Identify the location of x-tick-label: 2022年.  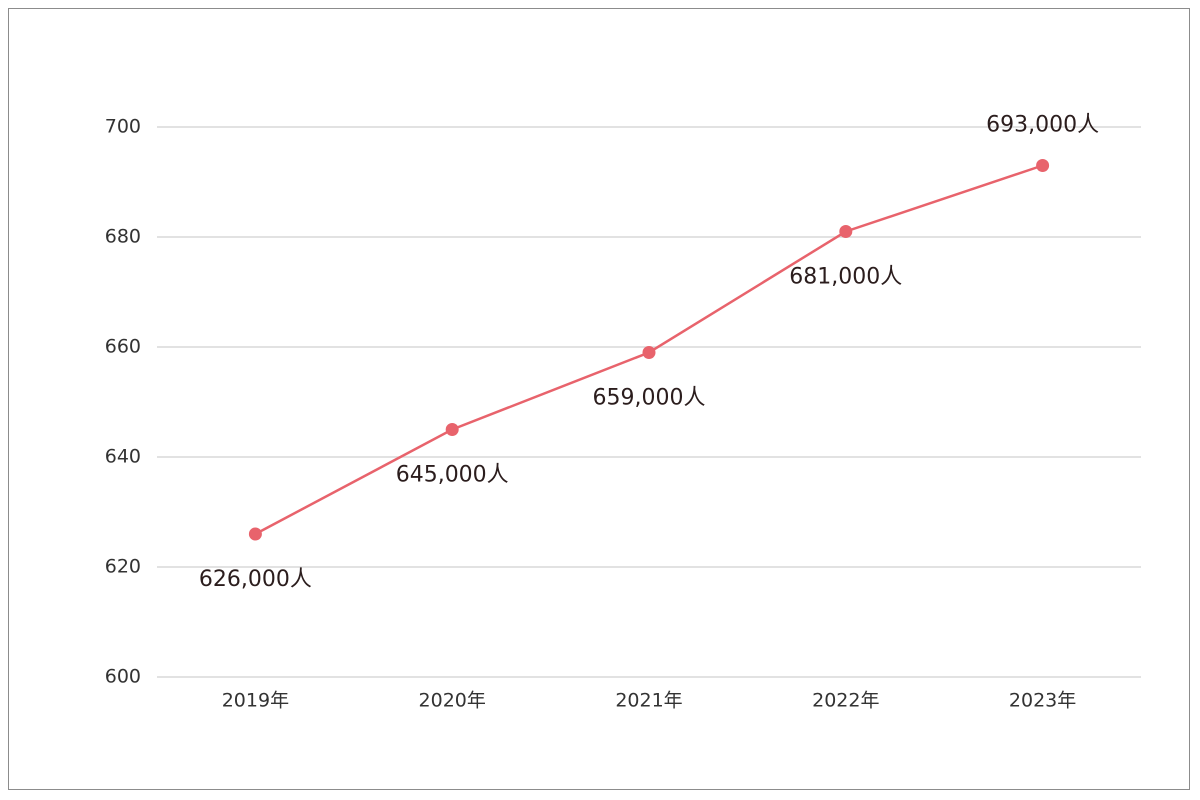
(845, 701).